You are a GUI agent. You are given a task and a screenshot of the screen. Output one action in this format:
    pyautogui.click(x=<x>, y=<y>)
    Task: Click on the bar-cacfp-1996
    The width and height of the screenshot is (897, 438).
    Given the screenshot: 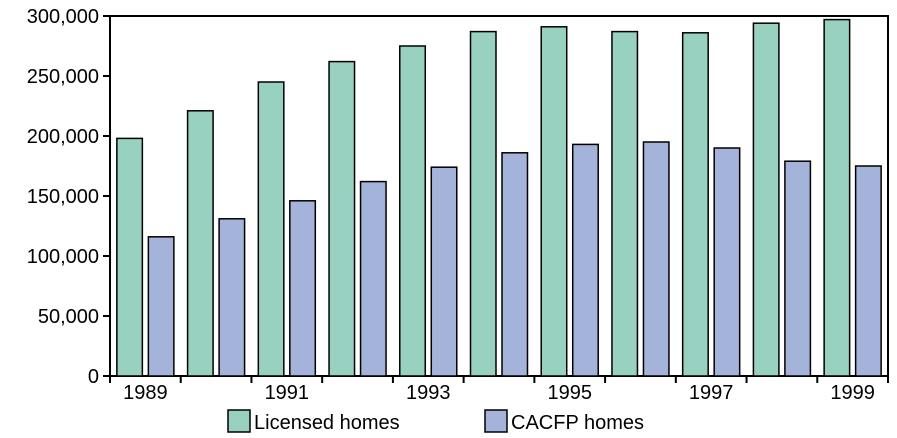 What is the action you would take?
    pyautogui.click(x=656, y=259)
    